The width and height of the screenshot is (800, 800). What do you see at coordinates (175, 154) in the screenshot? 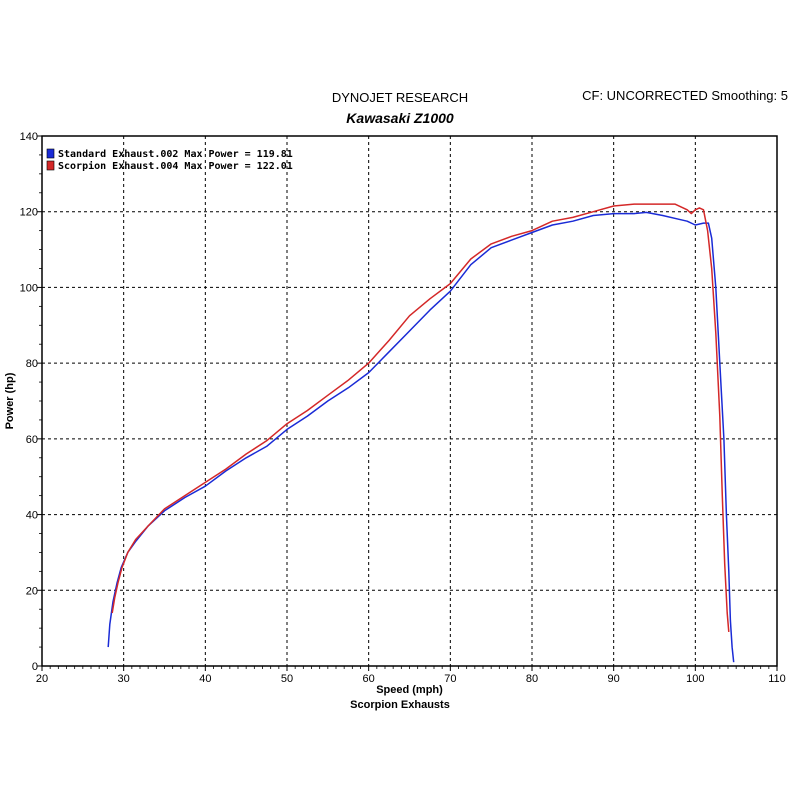
I see `legend-entry: Standard Exhaust.002 Max Power = 119.81` at bounding box center [175, 154].